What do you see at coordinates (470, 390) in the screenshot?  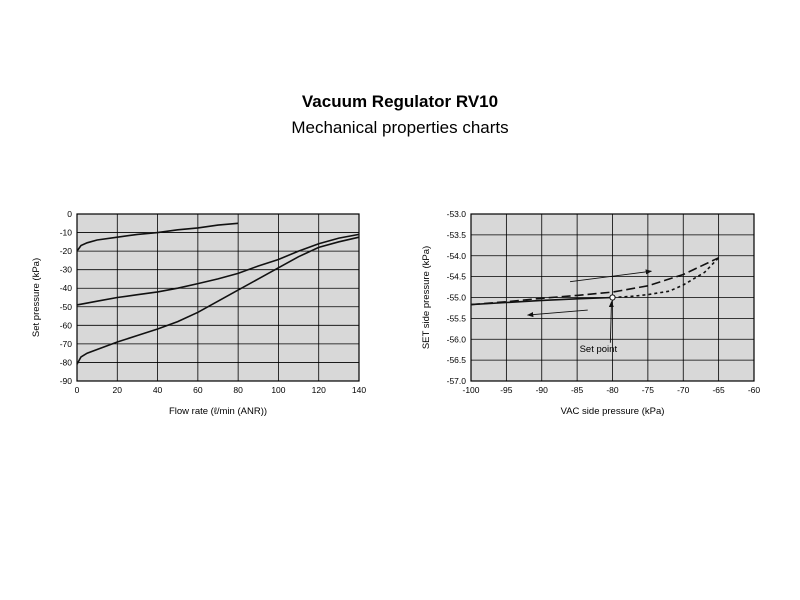 I see `x-tick-label: -100` at bounding box center [470, 390].